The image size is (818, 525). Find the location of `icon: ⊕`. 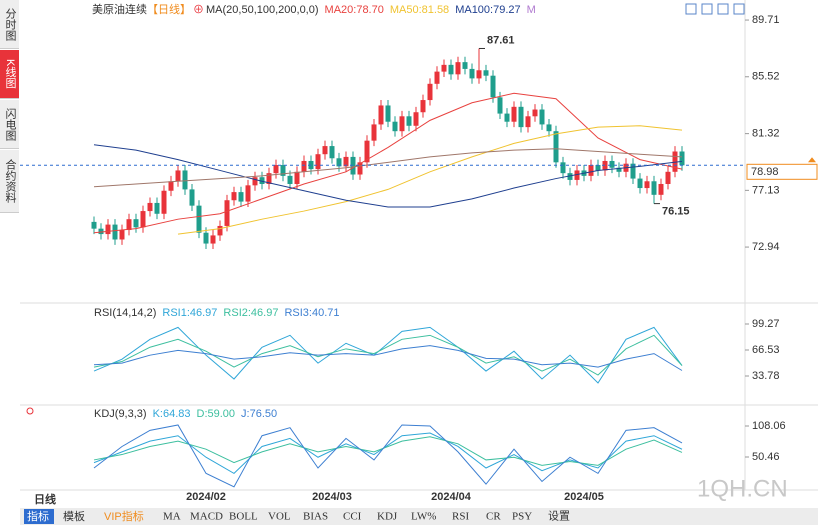

icon: ⊕ is located at coordinates (198, 10).